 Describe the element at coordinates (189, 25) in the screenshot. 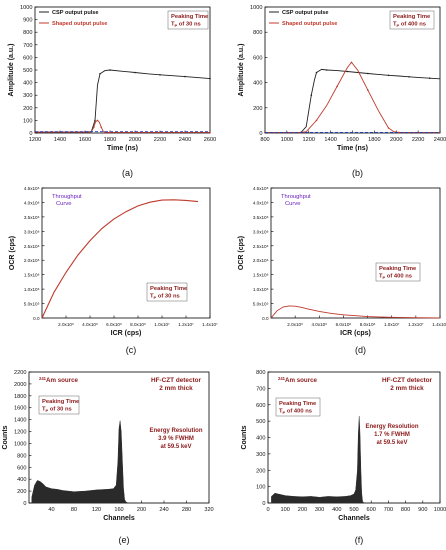

I see `annotation-rest: of 30 ns` at that location.